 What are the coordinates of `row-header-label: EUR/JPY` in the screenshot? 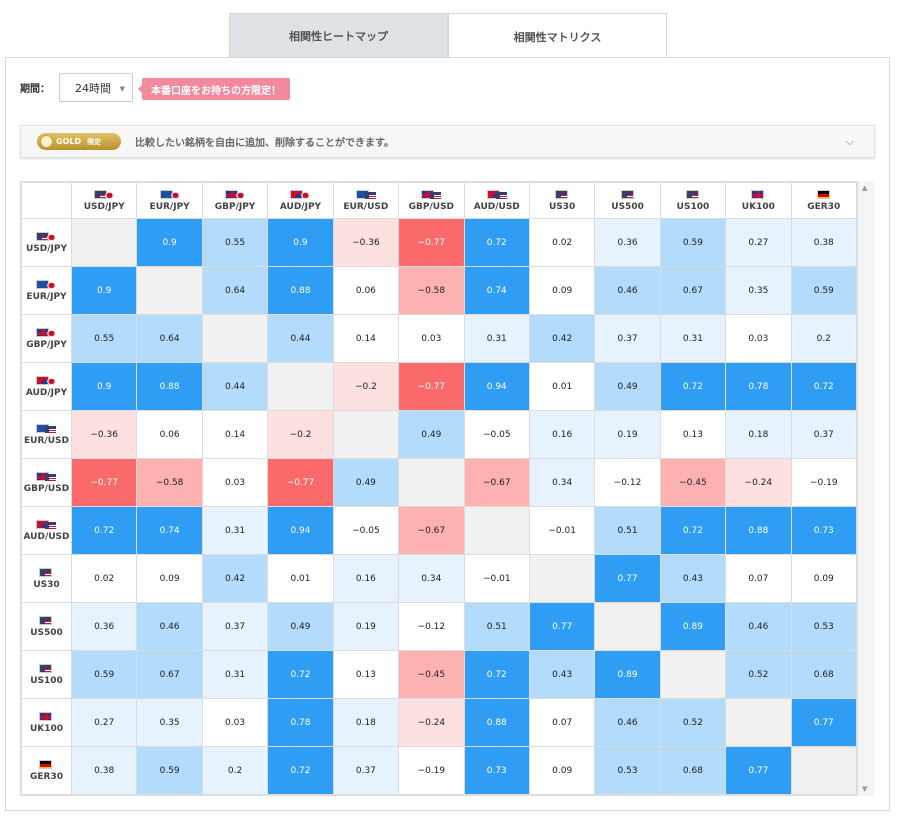 It's located at (46, 296).